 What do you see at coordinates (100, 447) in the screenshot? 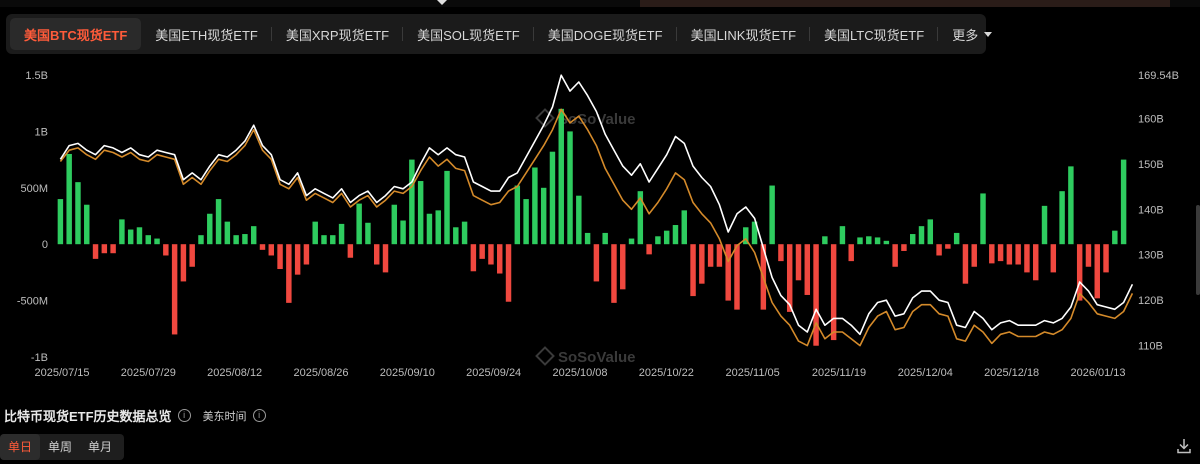
I see `period-button-2: 单月` at bounding box center [100, 447].